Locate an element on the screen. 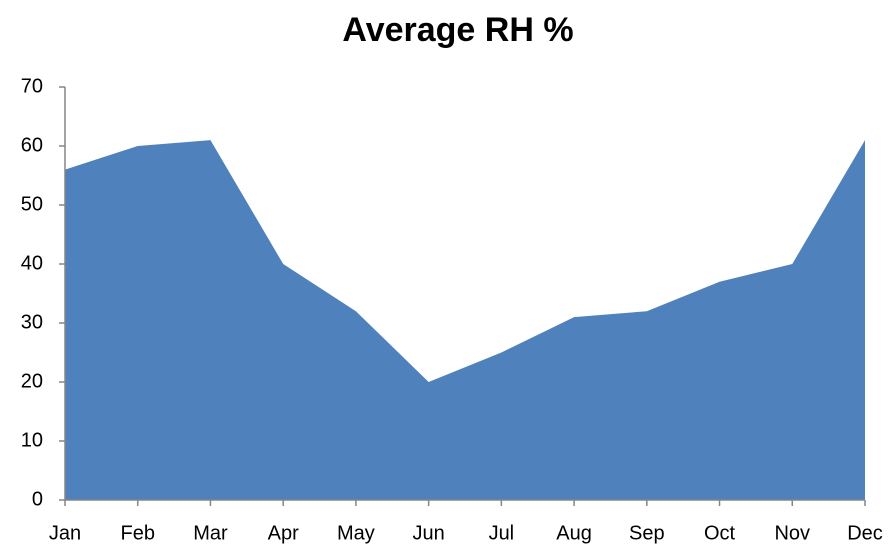 The height and width of the screenshot is (550, 889). x-tick-label: Oct is located at coordinates (720, 533).